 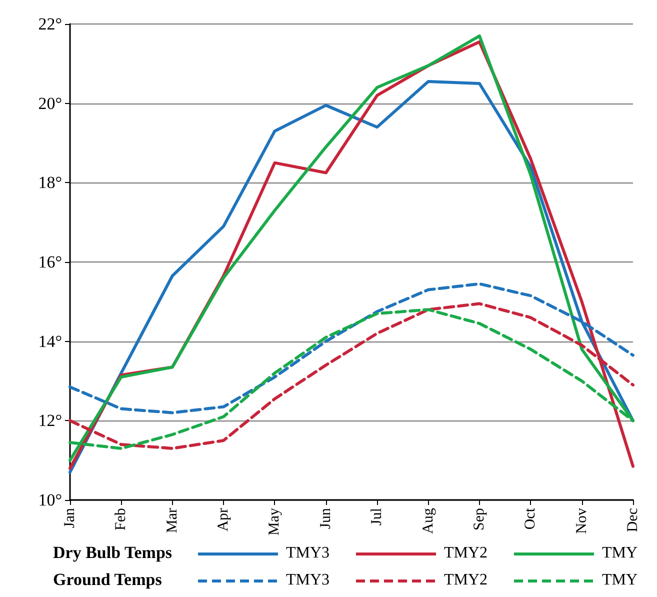 I want to click on y-tick-label: 20°, so click(x=50, y=103).